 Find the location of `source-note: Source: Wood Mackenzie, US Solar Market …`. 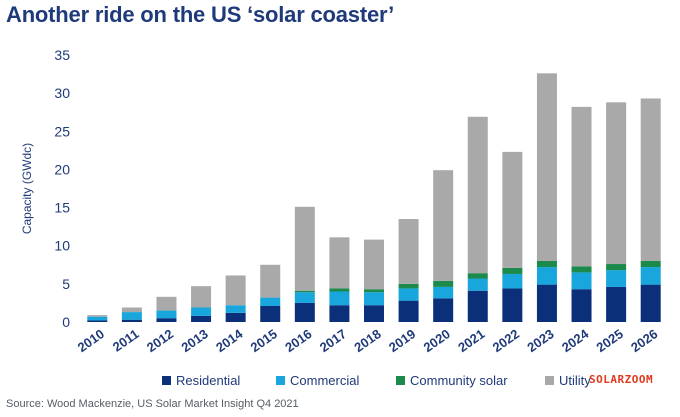

source-note: Source: Wood Mackenzie, US Solar Market … is located at coordinates (152, 404).